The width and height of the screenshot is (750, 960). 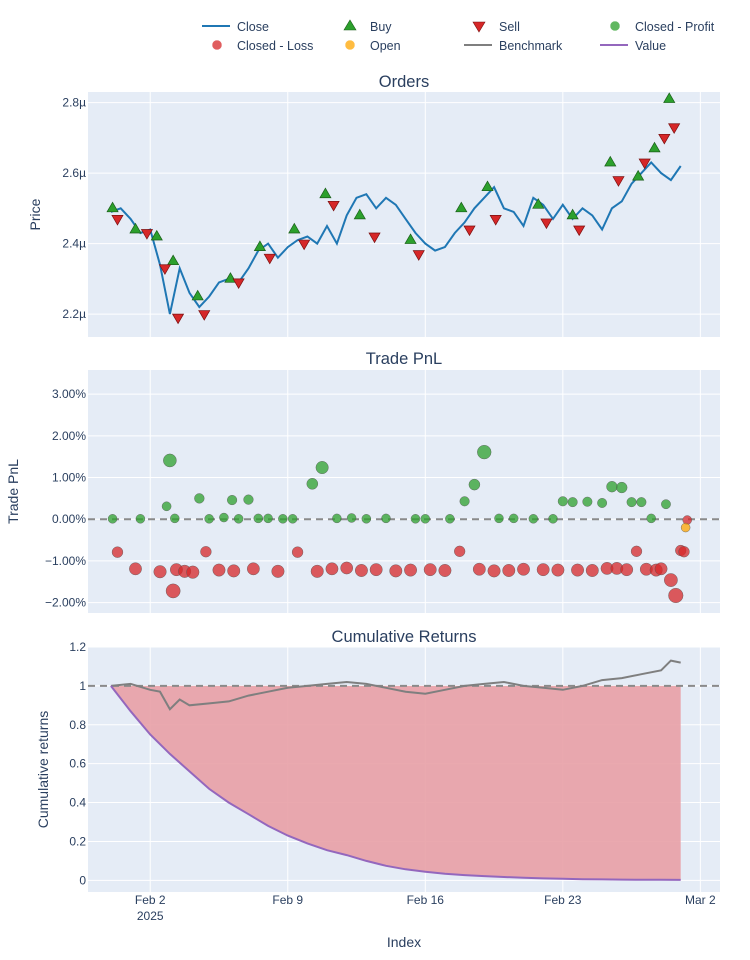 I want to click on y-tick-label: 2.6µ, so click(x=74, y=173).